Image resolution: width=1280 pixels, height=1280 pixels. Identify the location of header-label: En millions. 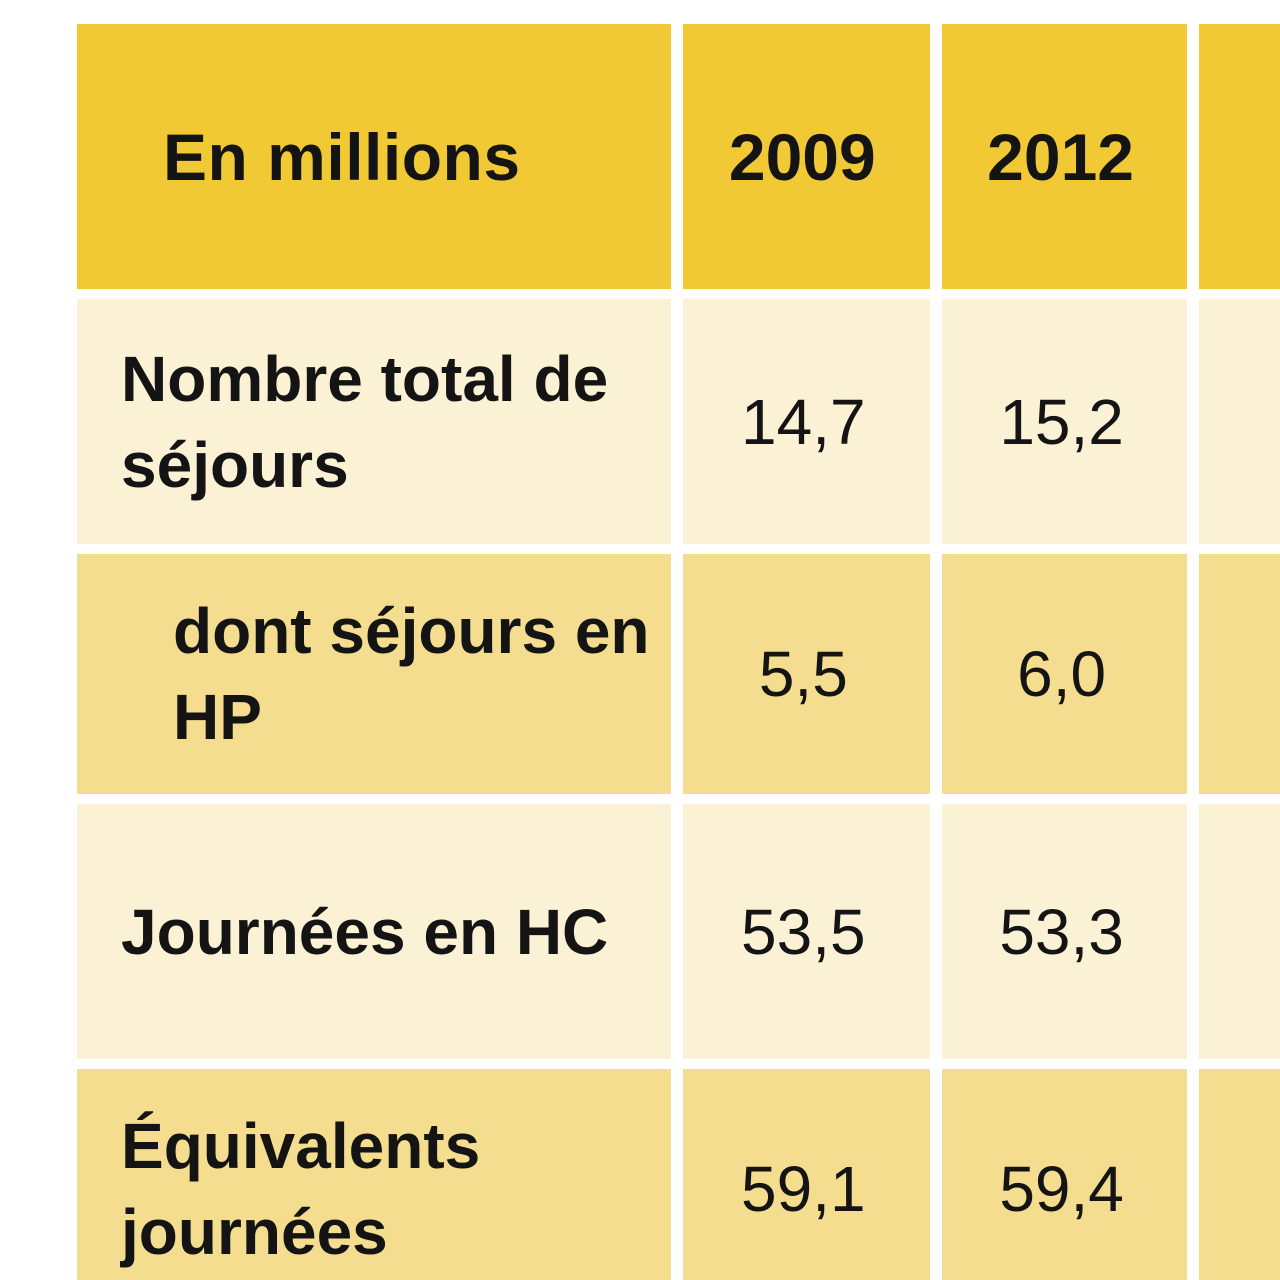
(342, 156).